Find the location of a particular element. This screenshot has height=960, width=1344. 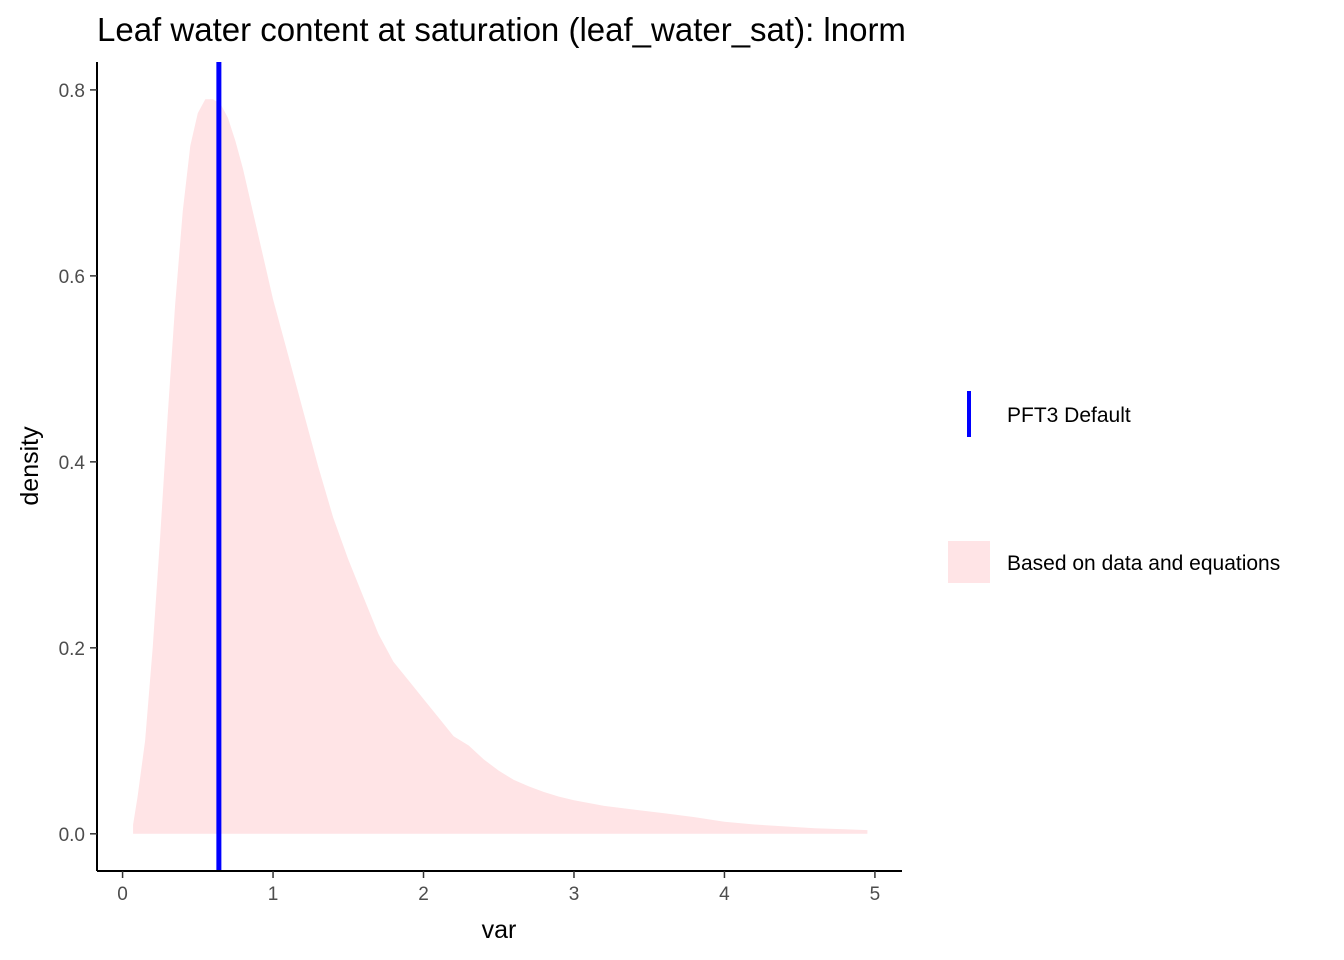

legend-key-based-on-data is located at coordinates (969, 562).